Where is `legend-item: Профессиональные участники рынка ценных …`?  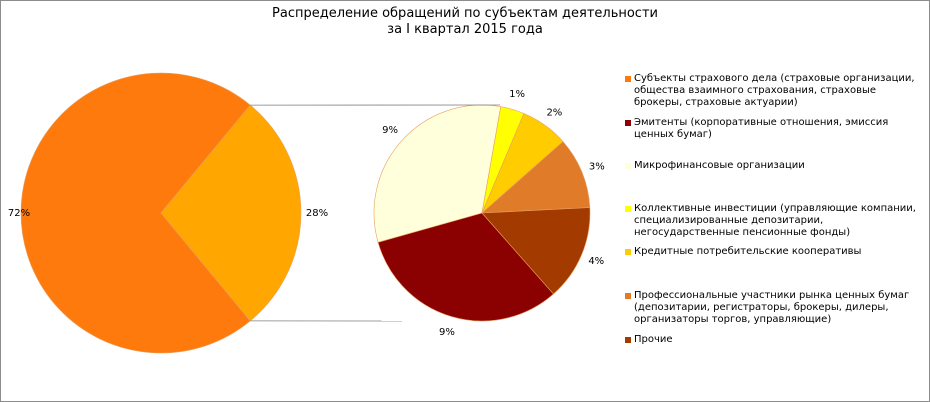
legend-item: Профессиональные участники рынка ценных … is located at coordinates (772, 308).